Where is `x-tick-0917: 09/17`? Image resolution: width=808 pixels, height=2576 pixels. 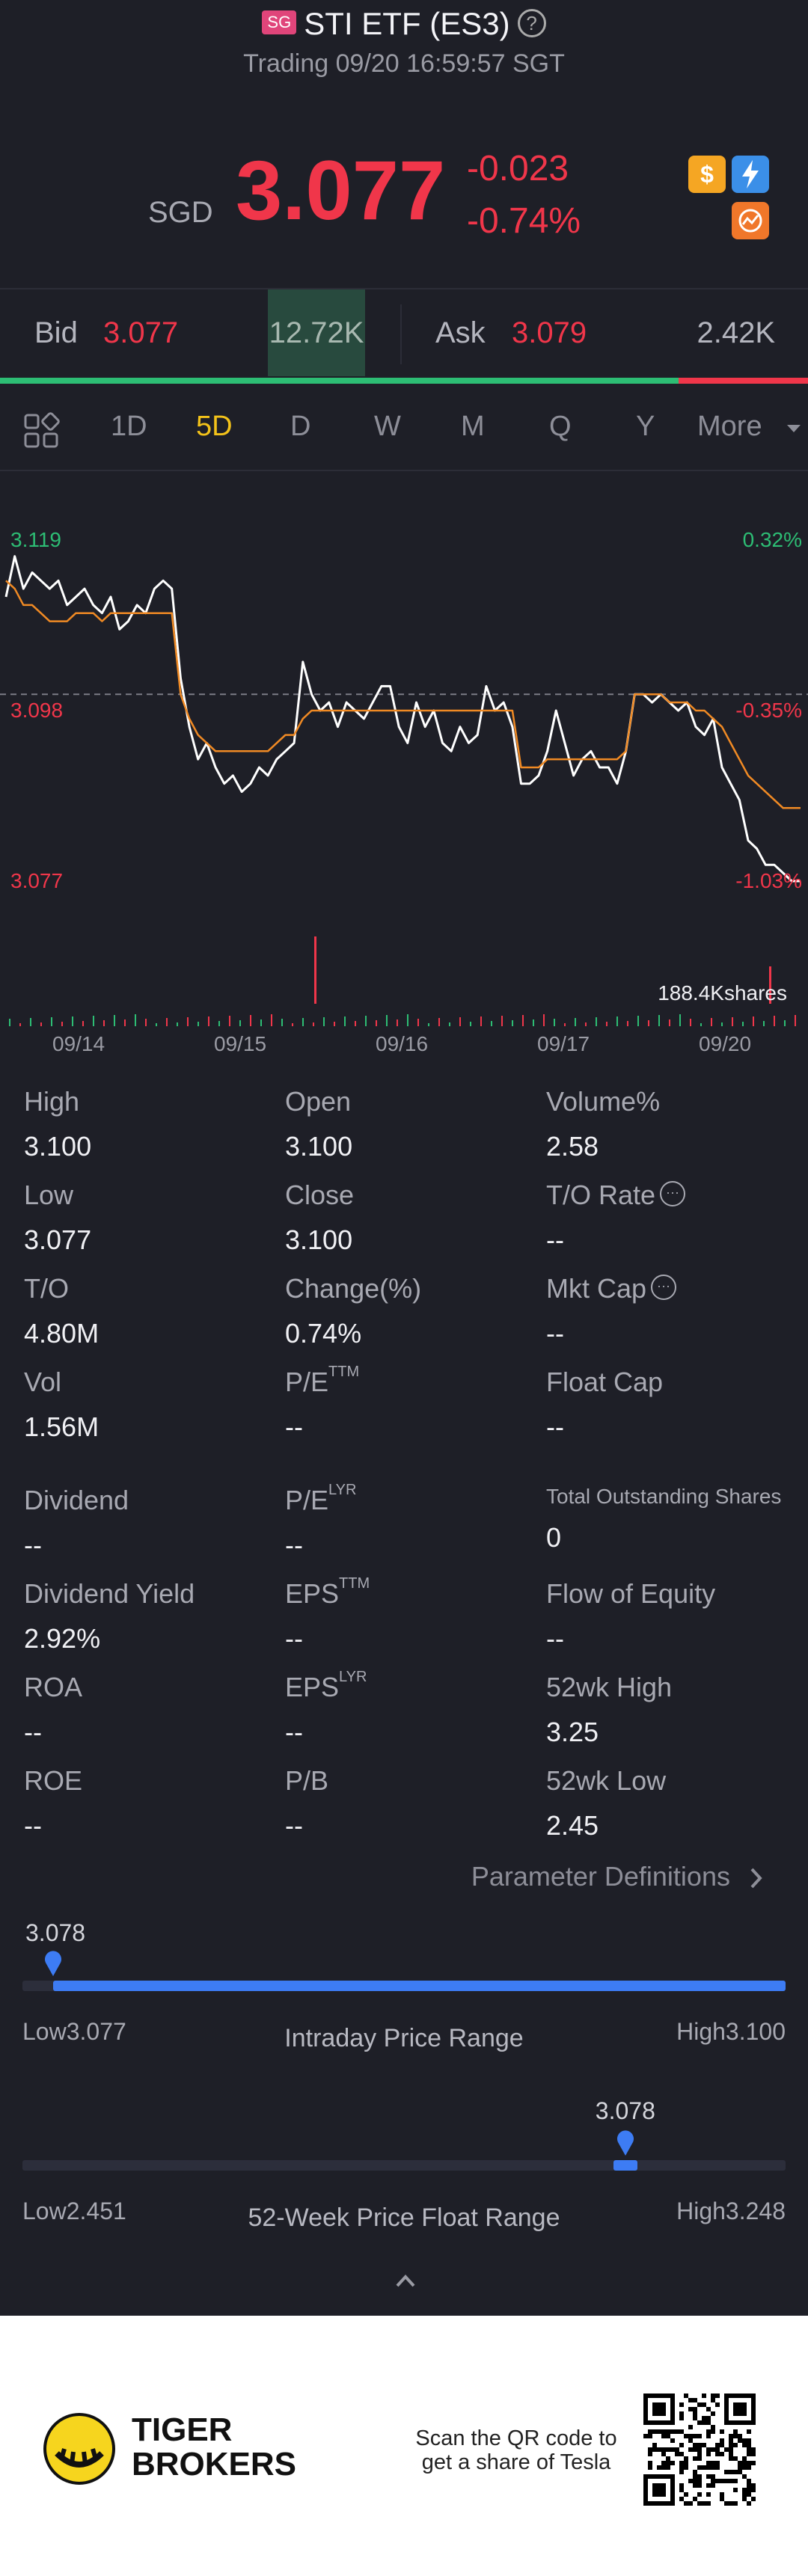 x-tick-0917: 09/17 is located at coordinates (563, 1043).